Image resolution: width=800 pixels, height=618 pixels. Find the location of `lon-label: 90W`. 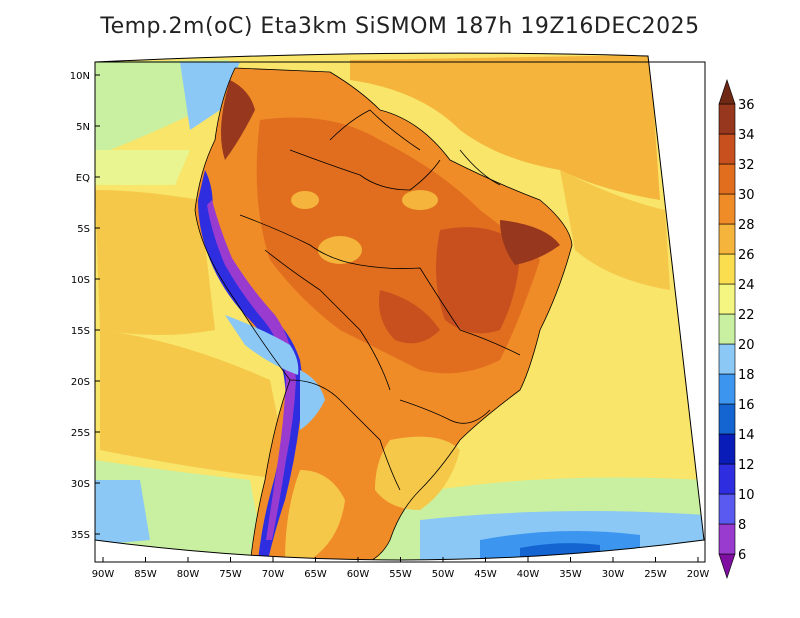

lon-label: 90W is located at coordinates (103, 574).